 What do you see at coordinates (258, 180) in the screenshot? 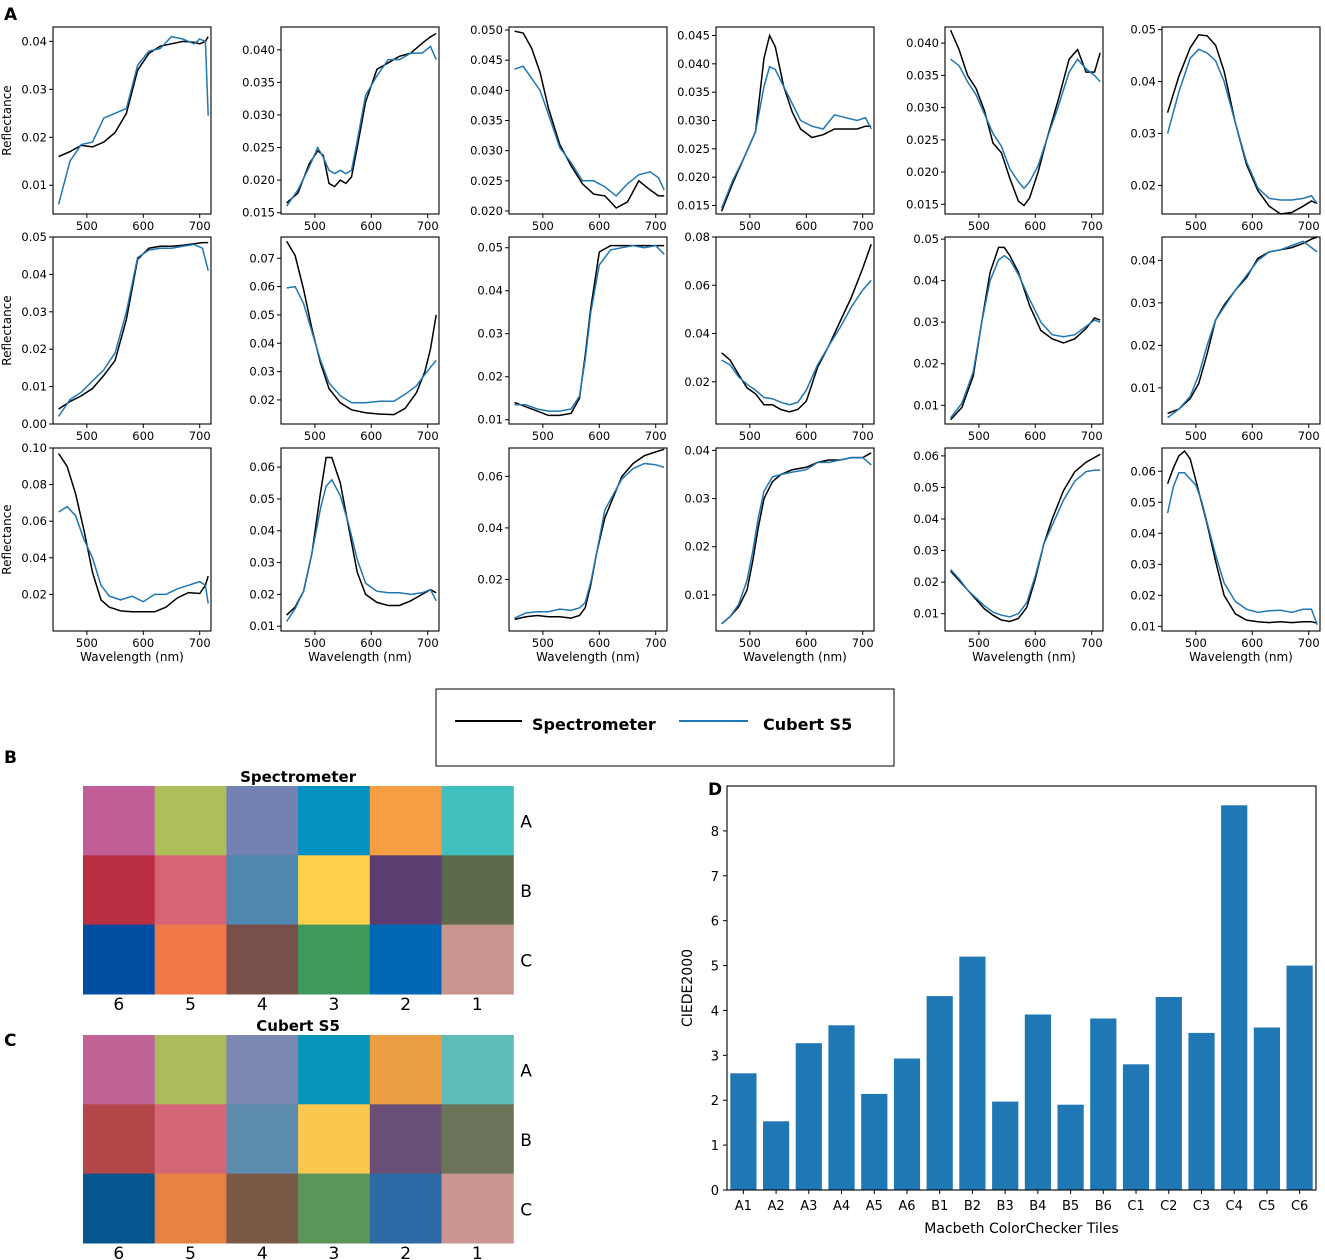
I see `y-tick-label: 0.020` at bounding box center [258, 180].